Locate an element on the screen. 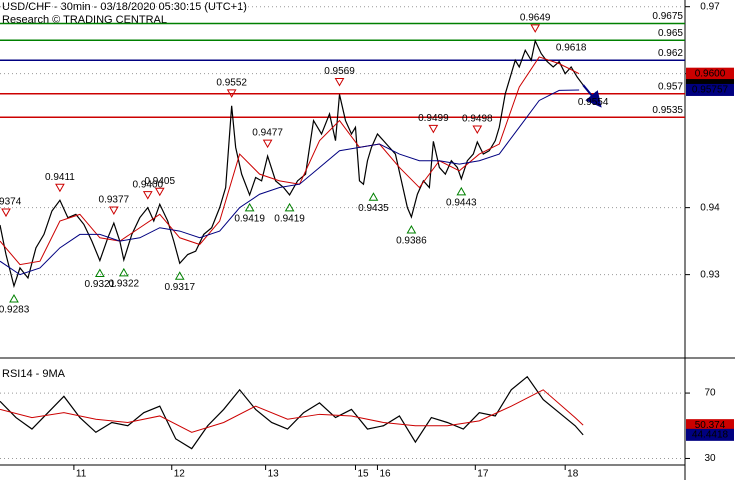  y-tick-label: 0.93 is located at coordinates (710, 274).